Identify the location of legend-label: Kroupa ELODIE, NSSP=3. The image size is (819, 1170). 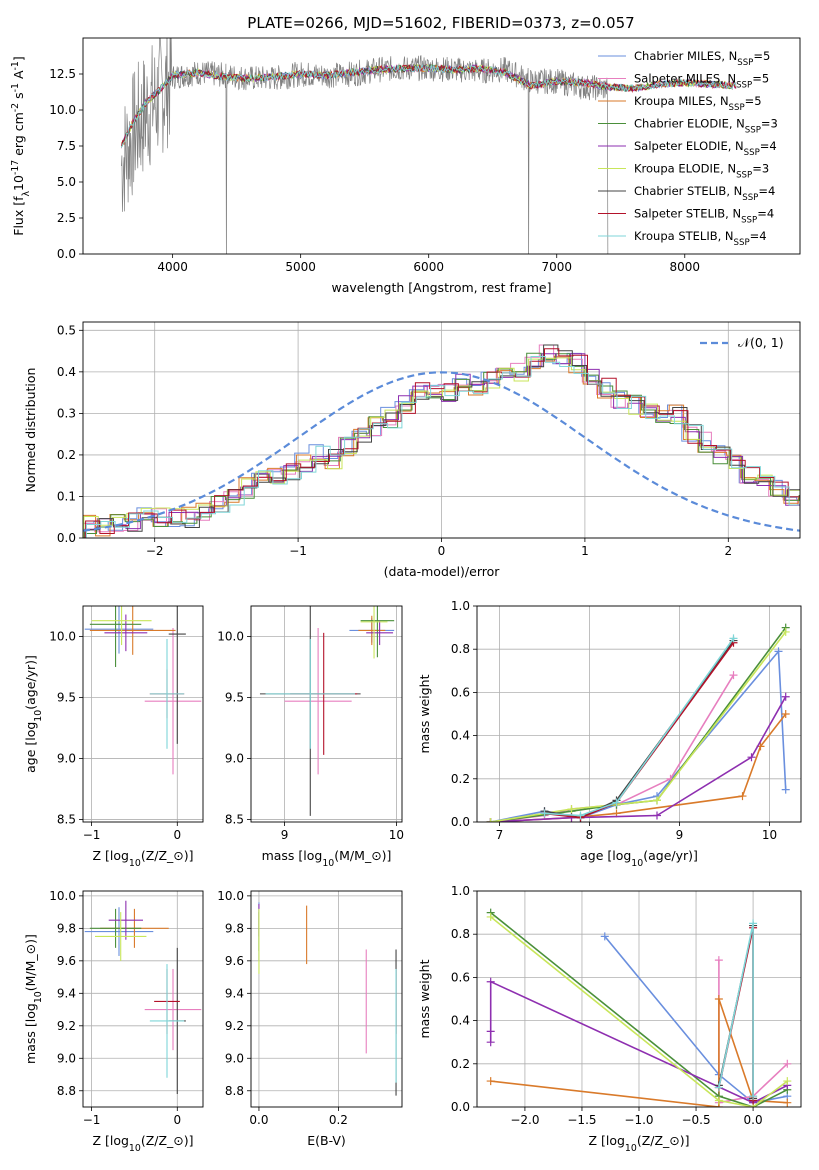
(701, 171).